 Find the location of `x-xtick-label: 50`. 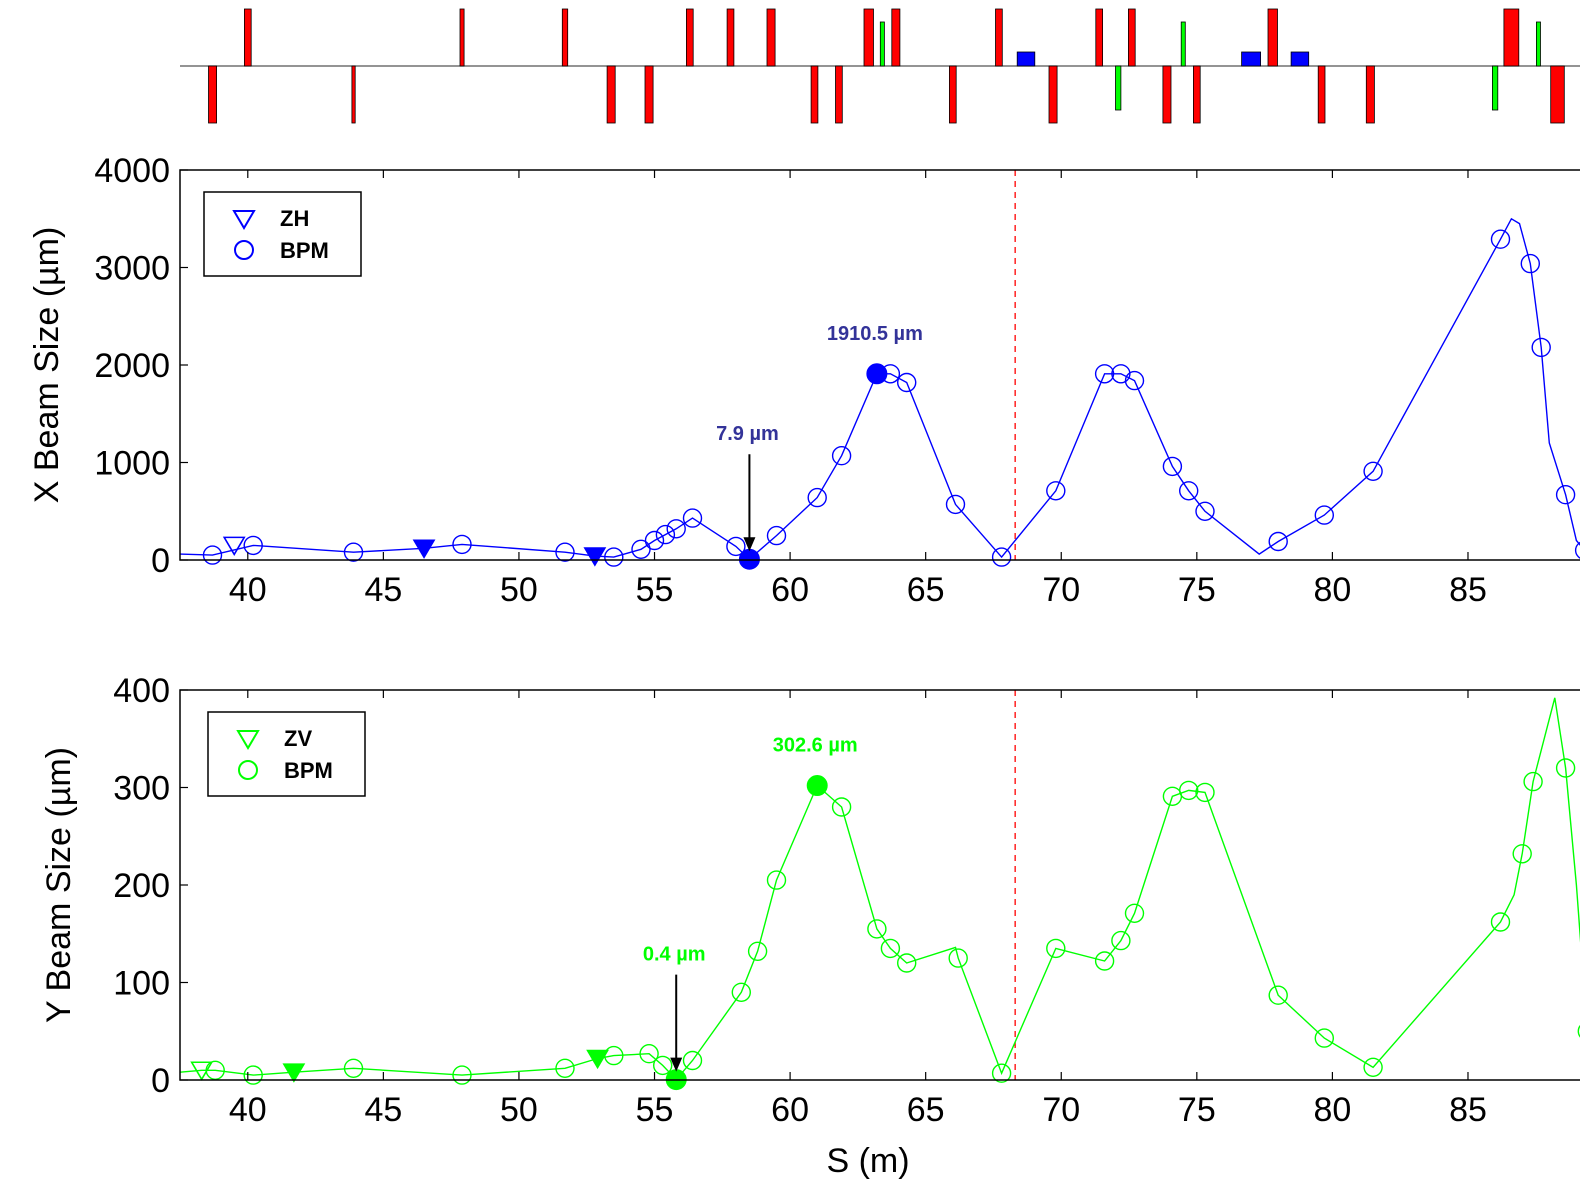

x-xtick-label: 50 is located at coordinates (519, 590).